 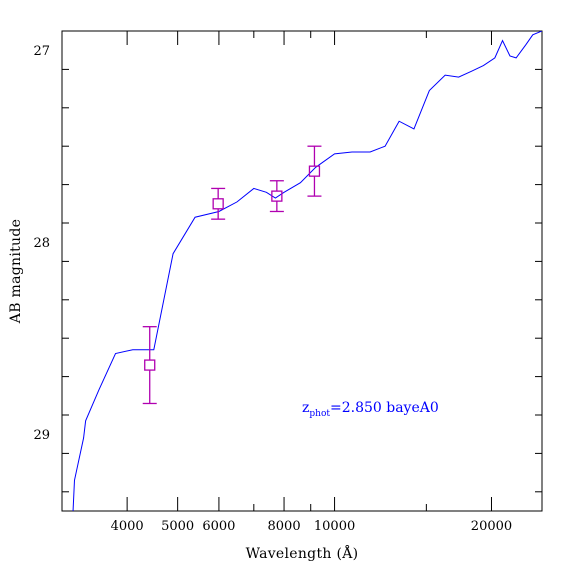 I want to click on x-tick-label: 5000, so click(x=177, y=526).